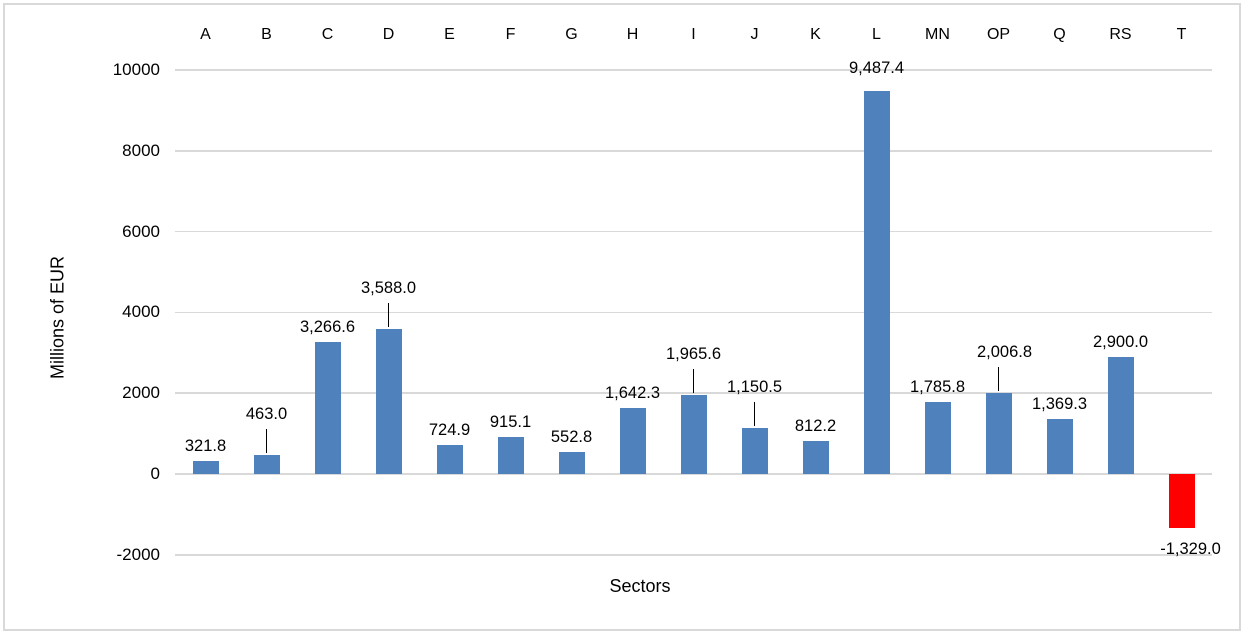  What do you see at coordinates (1120, 415) in the screenshot?
I see `bar-RS` at bounding box center [1120, 415].